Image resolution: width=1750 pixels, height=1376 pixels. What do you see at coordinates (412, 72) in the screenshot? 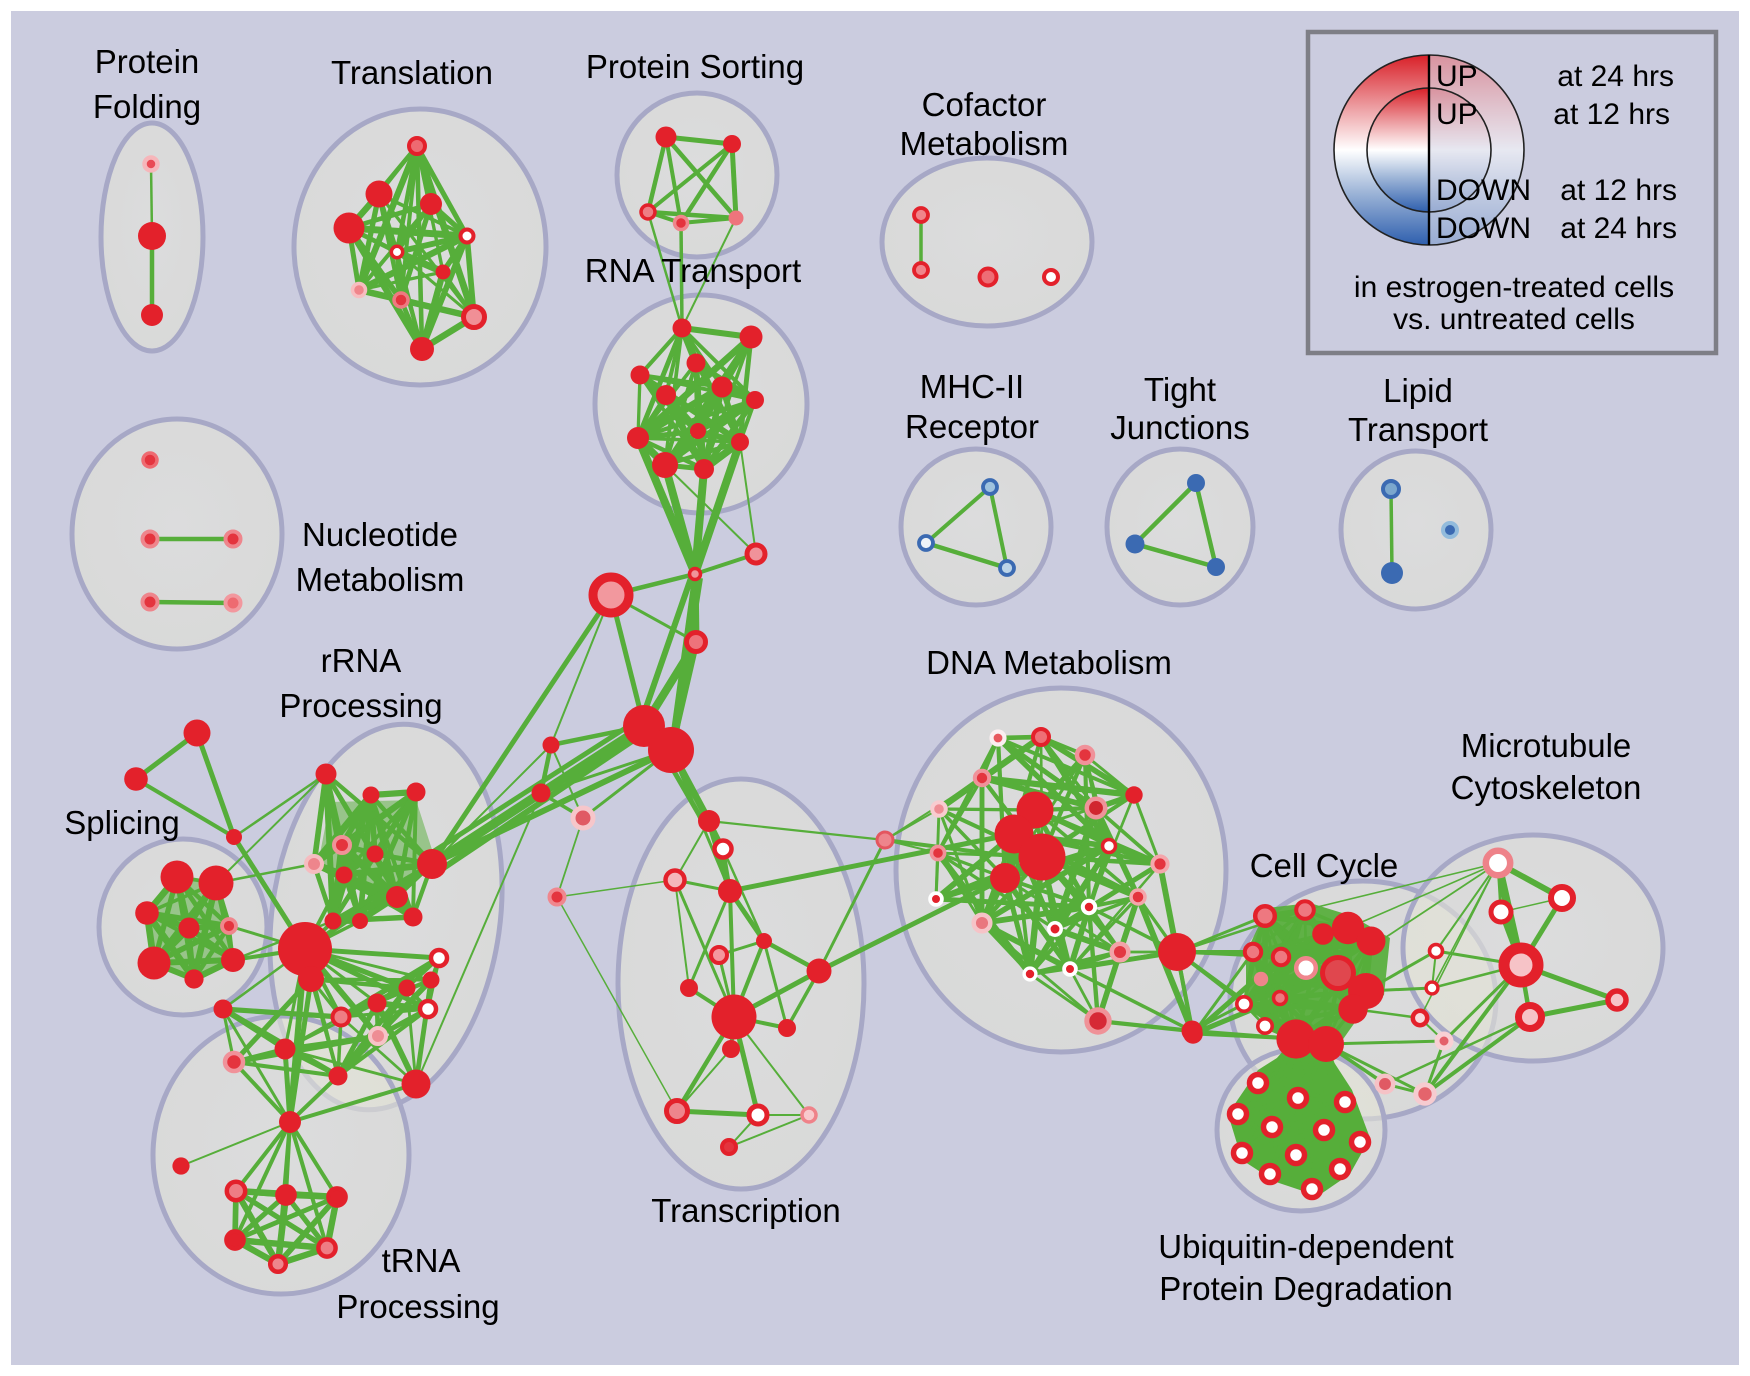
I see `svg-text: Translation` at bounding box center [412, 72].